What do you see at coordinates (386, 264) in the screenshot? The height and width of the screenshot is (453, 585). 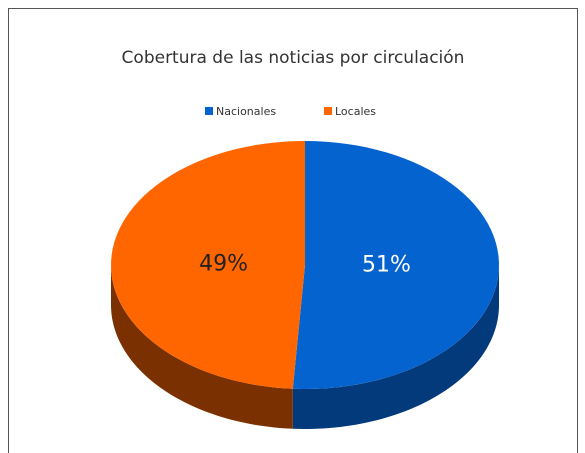 I see `data-label: 51%` at bounding box center [386, 264].